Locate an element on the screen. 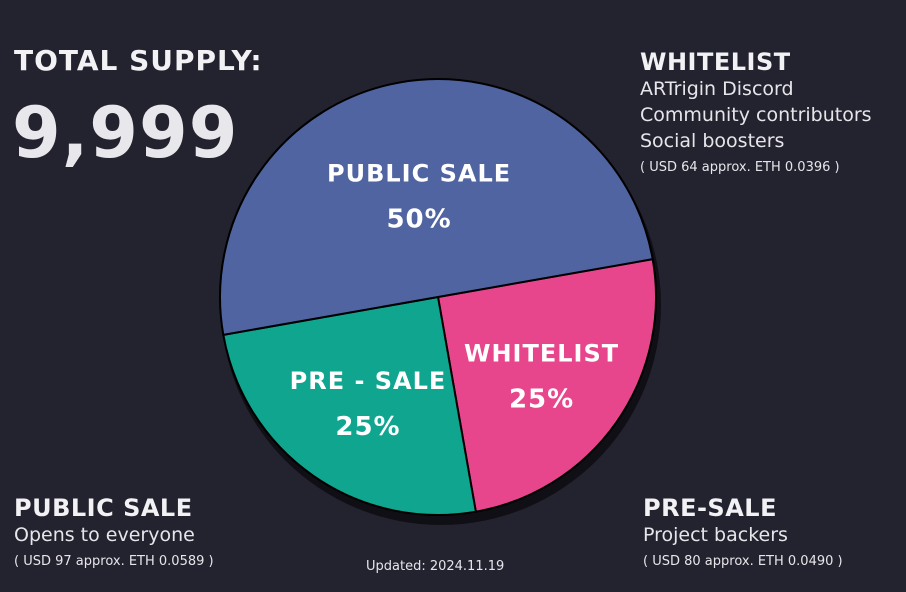  total-supply-value: 9,999 is located at coordinates (125, 133).